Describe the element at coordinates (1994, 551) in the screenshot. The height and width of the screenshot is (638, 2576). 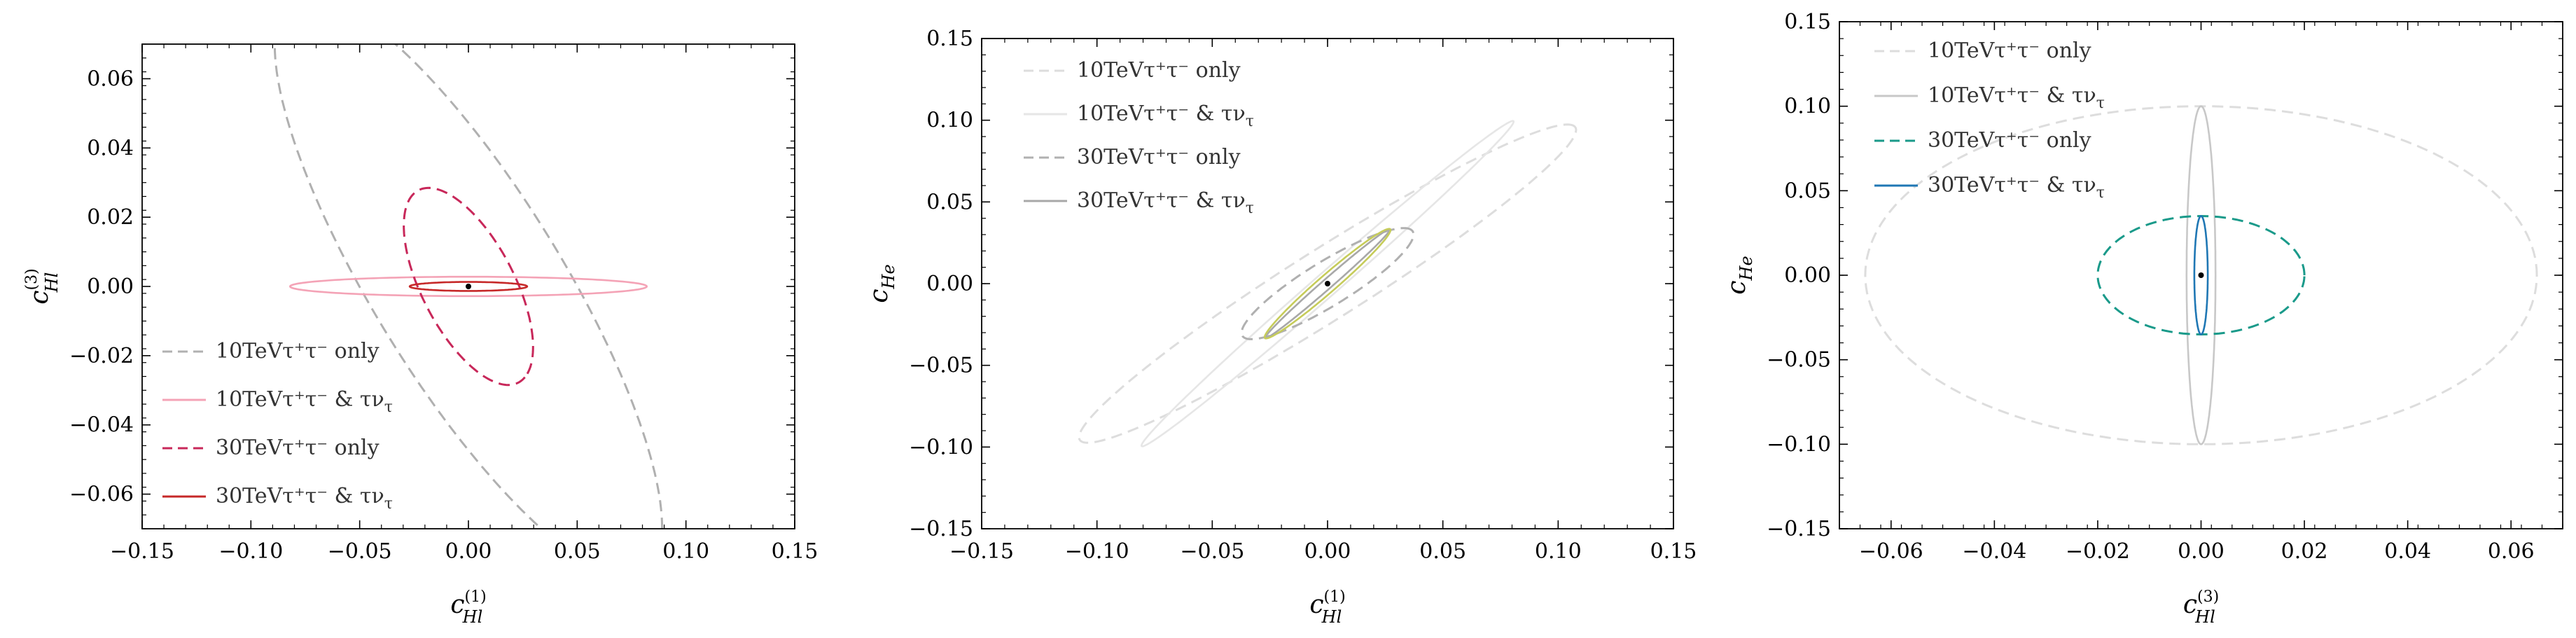
I see `x-tick-label: −0.04` at that location.